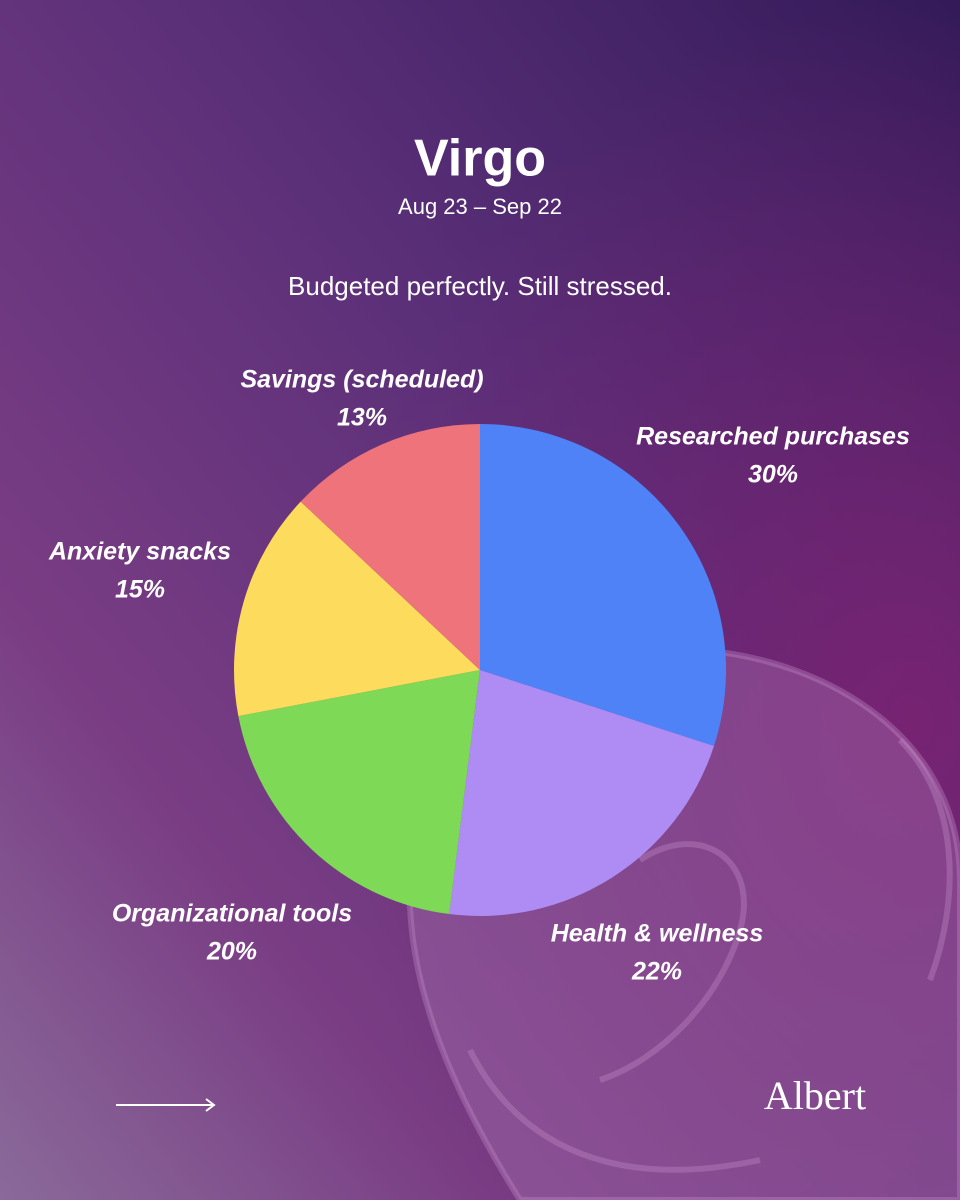  I want to click on slice-value-label: 15%, so click(140, 590).